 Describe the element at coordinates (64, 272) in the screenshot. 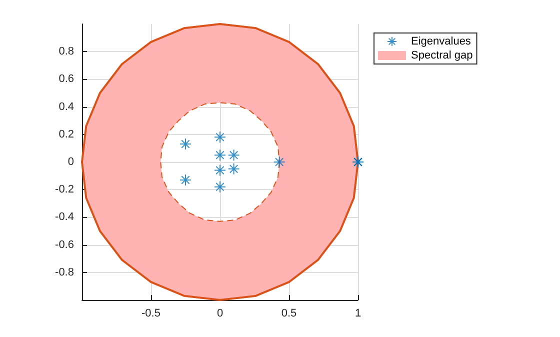

I see `y-tick-label: -0.8` at that location.